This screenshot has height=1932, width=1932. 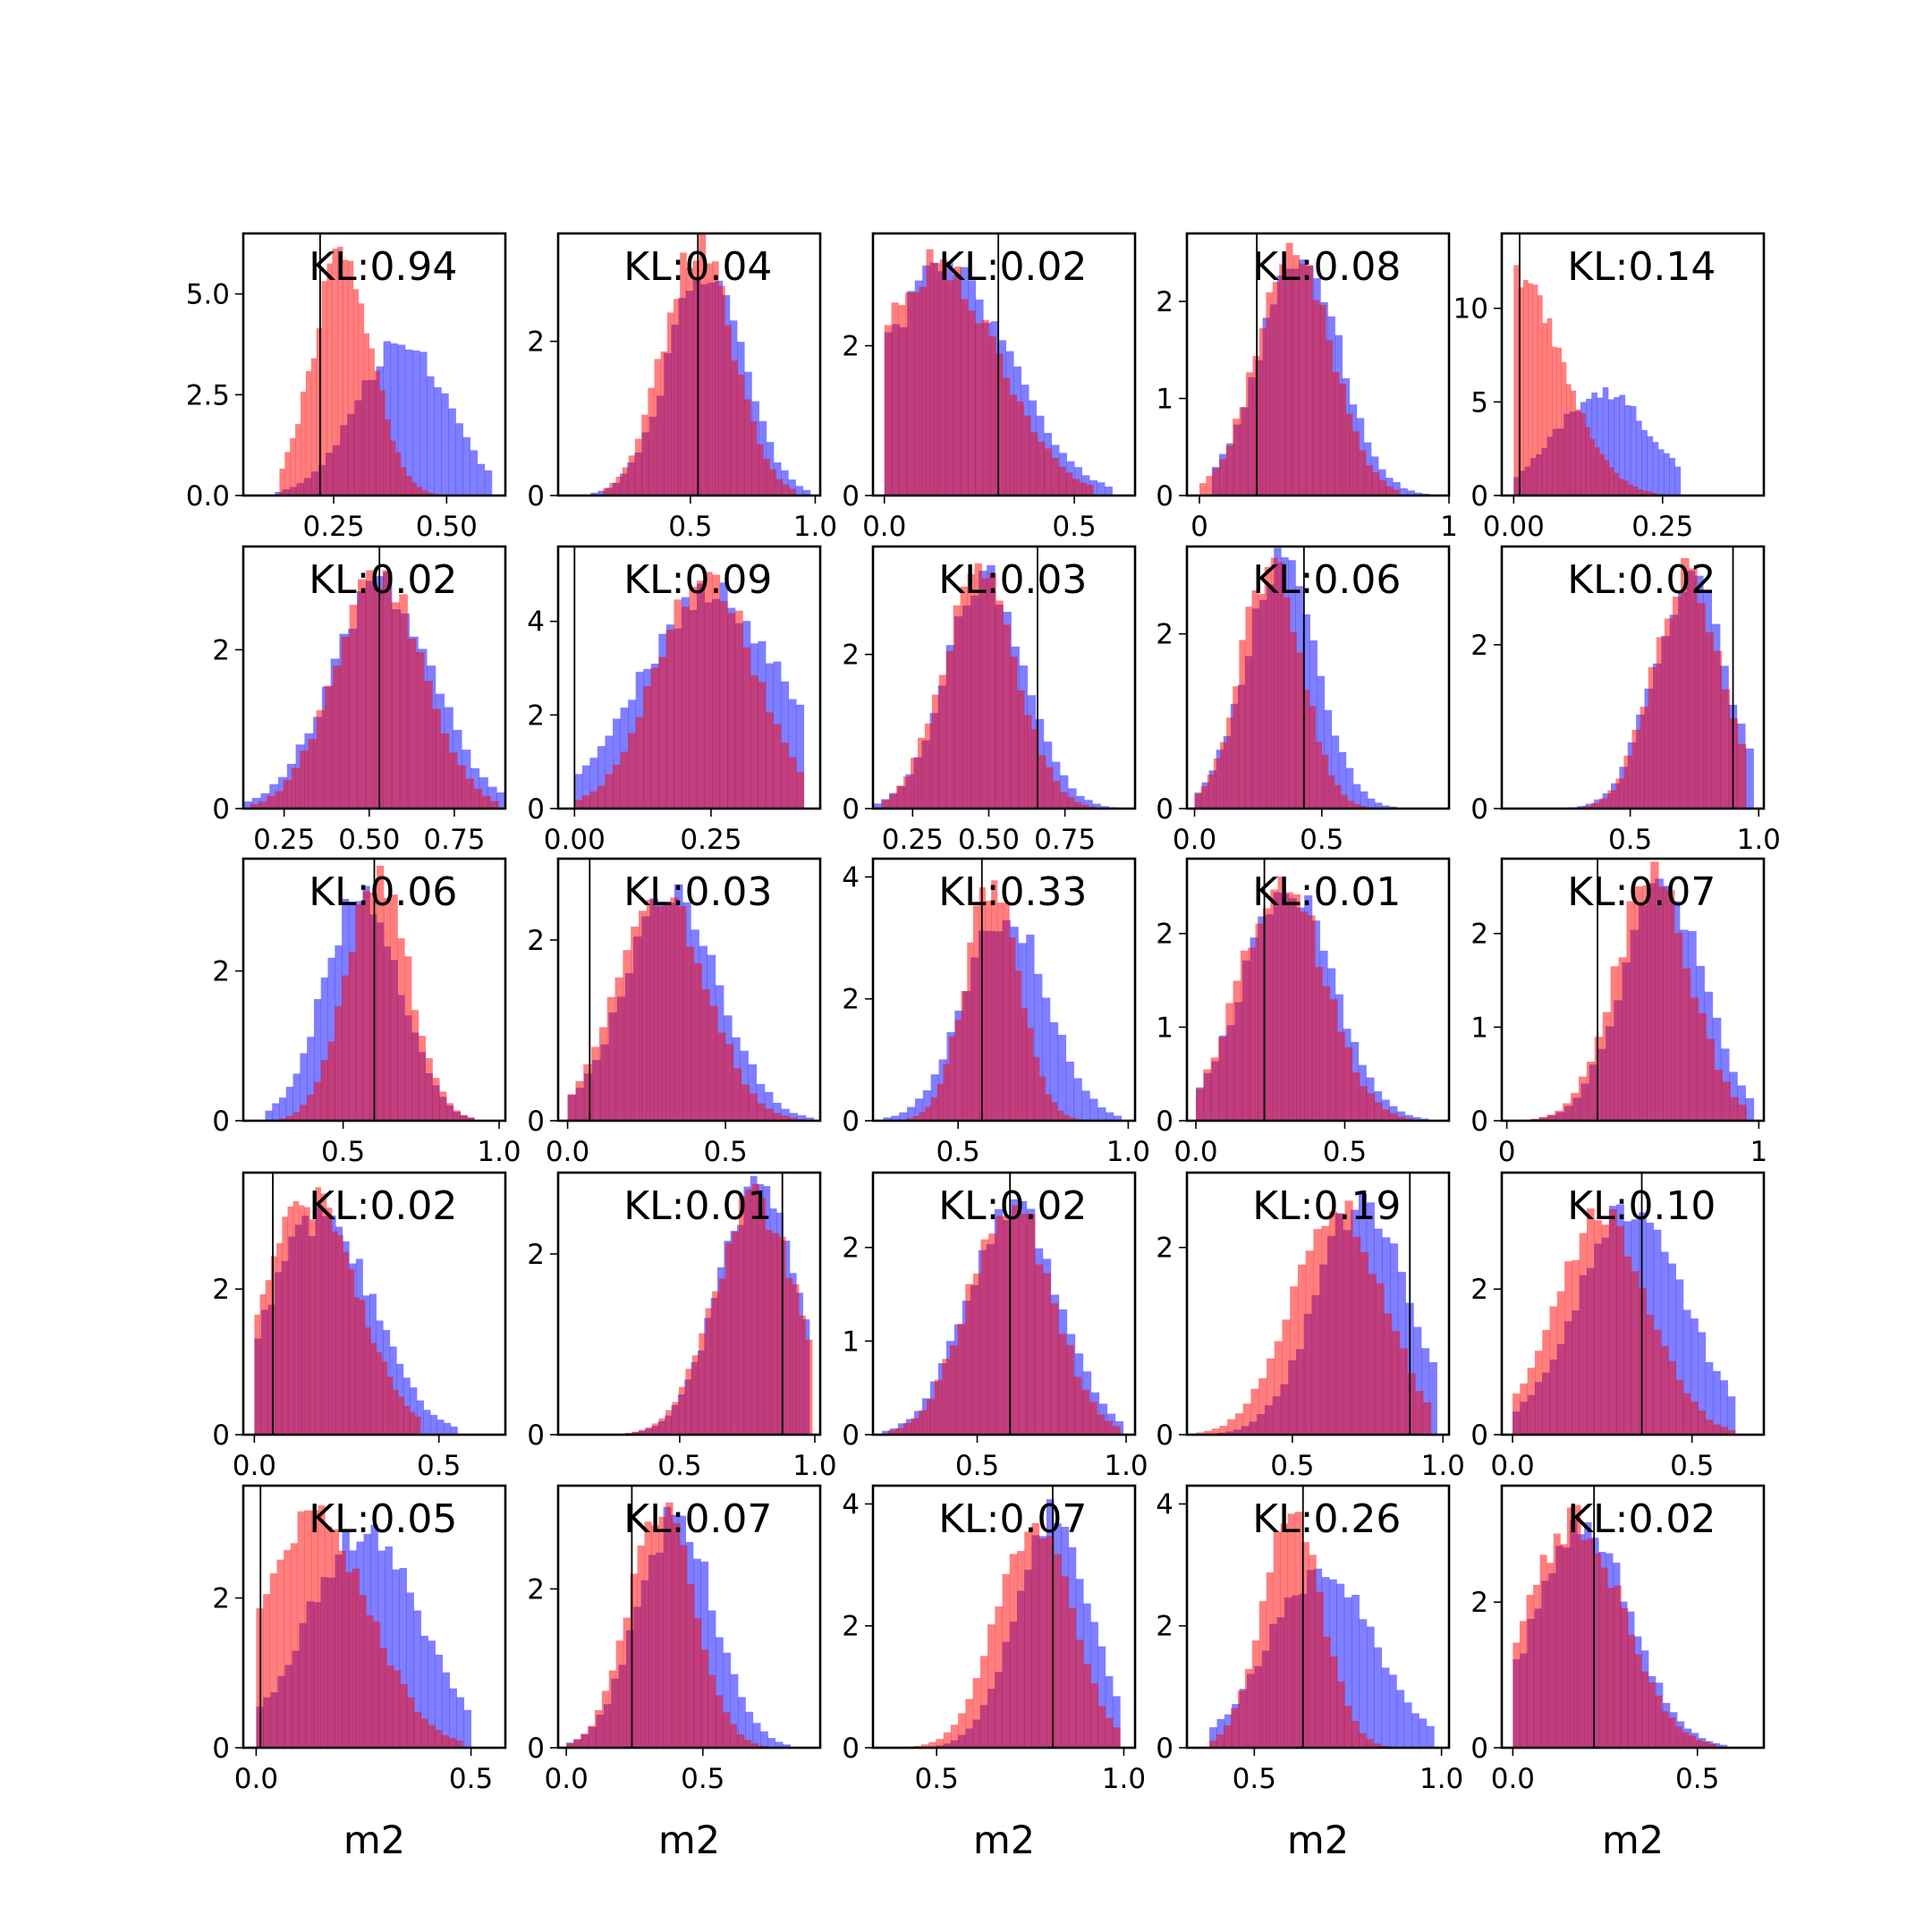 I want to click on panel-1-1: 0.0 2.5 5.0 0.25 0.50 KL:0.94, so click(x=346, y=387).